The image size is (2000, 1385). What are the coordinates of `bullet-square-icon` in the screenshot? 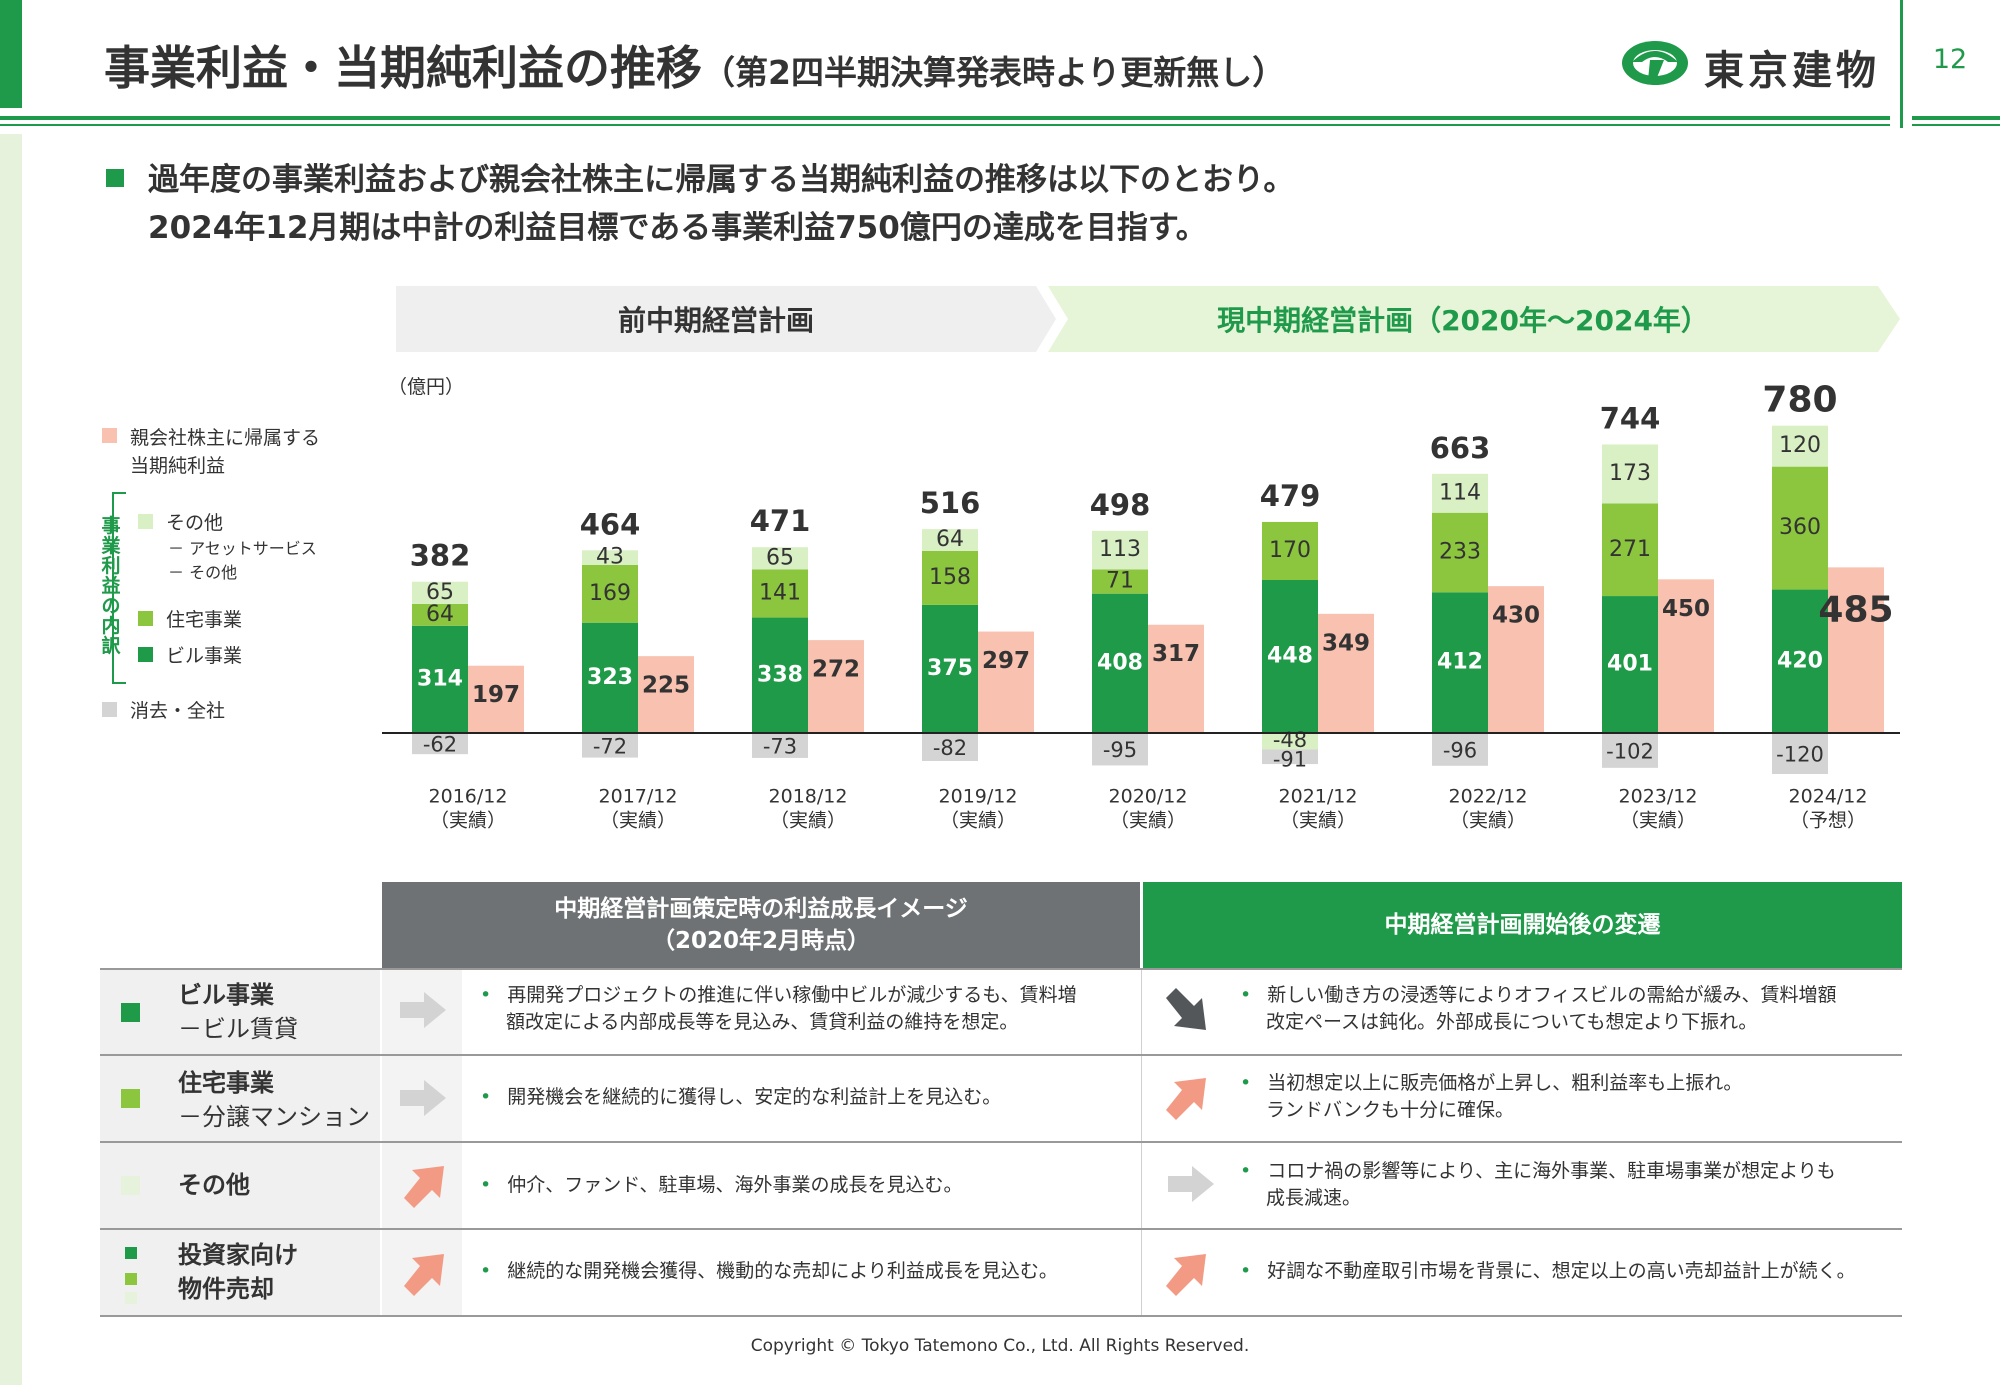 It's located at (115, 177).